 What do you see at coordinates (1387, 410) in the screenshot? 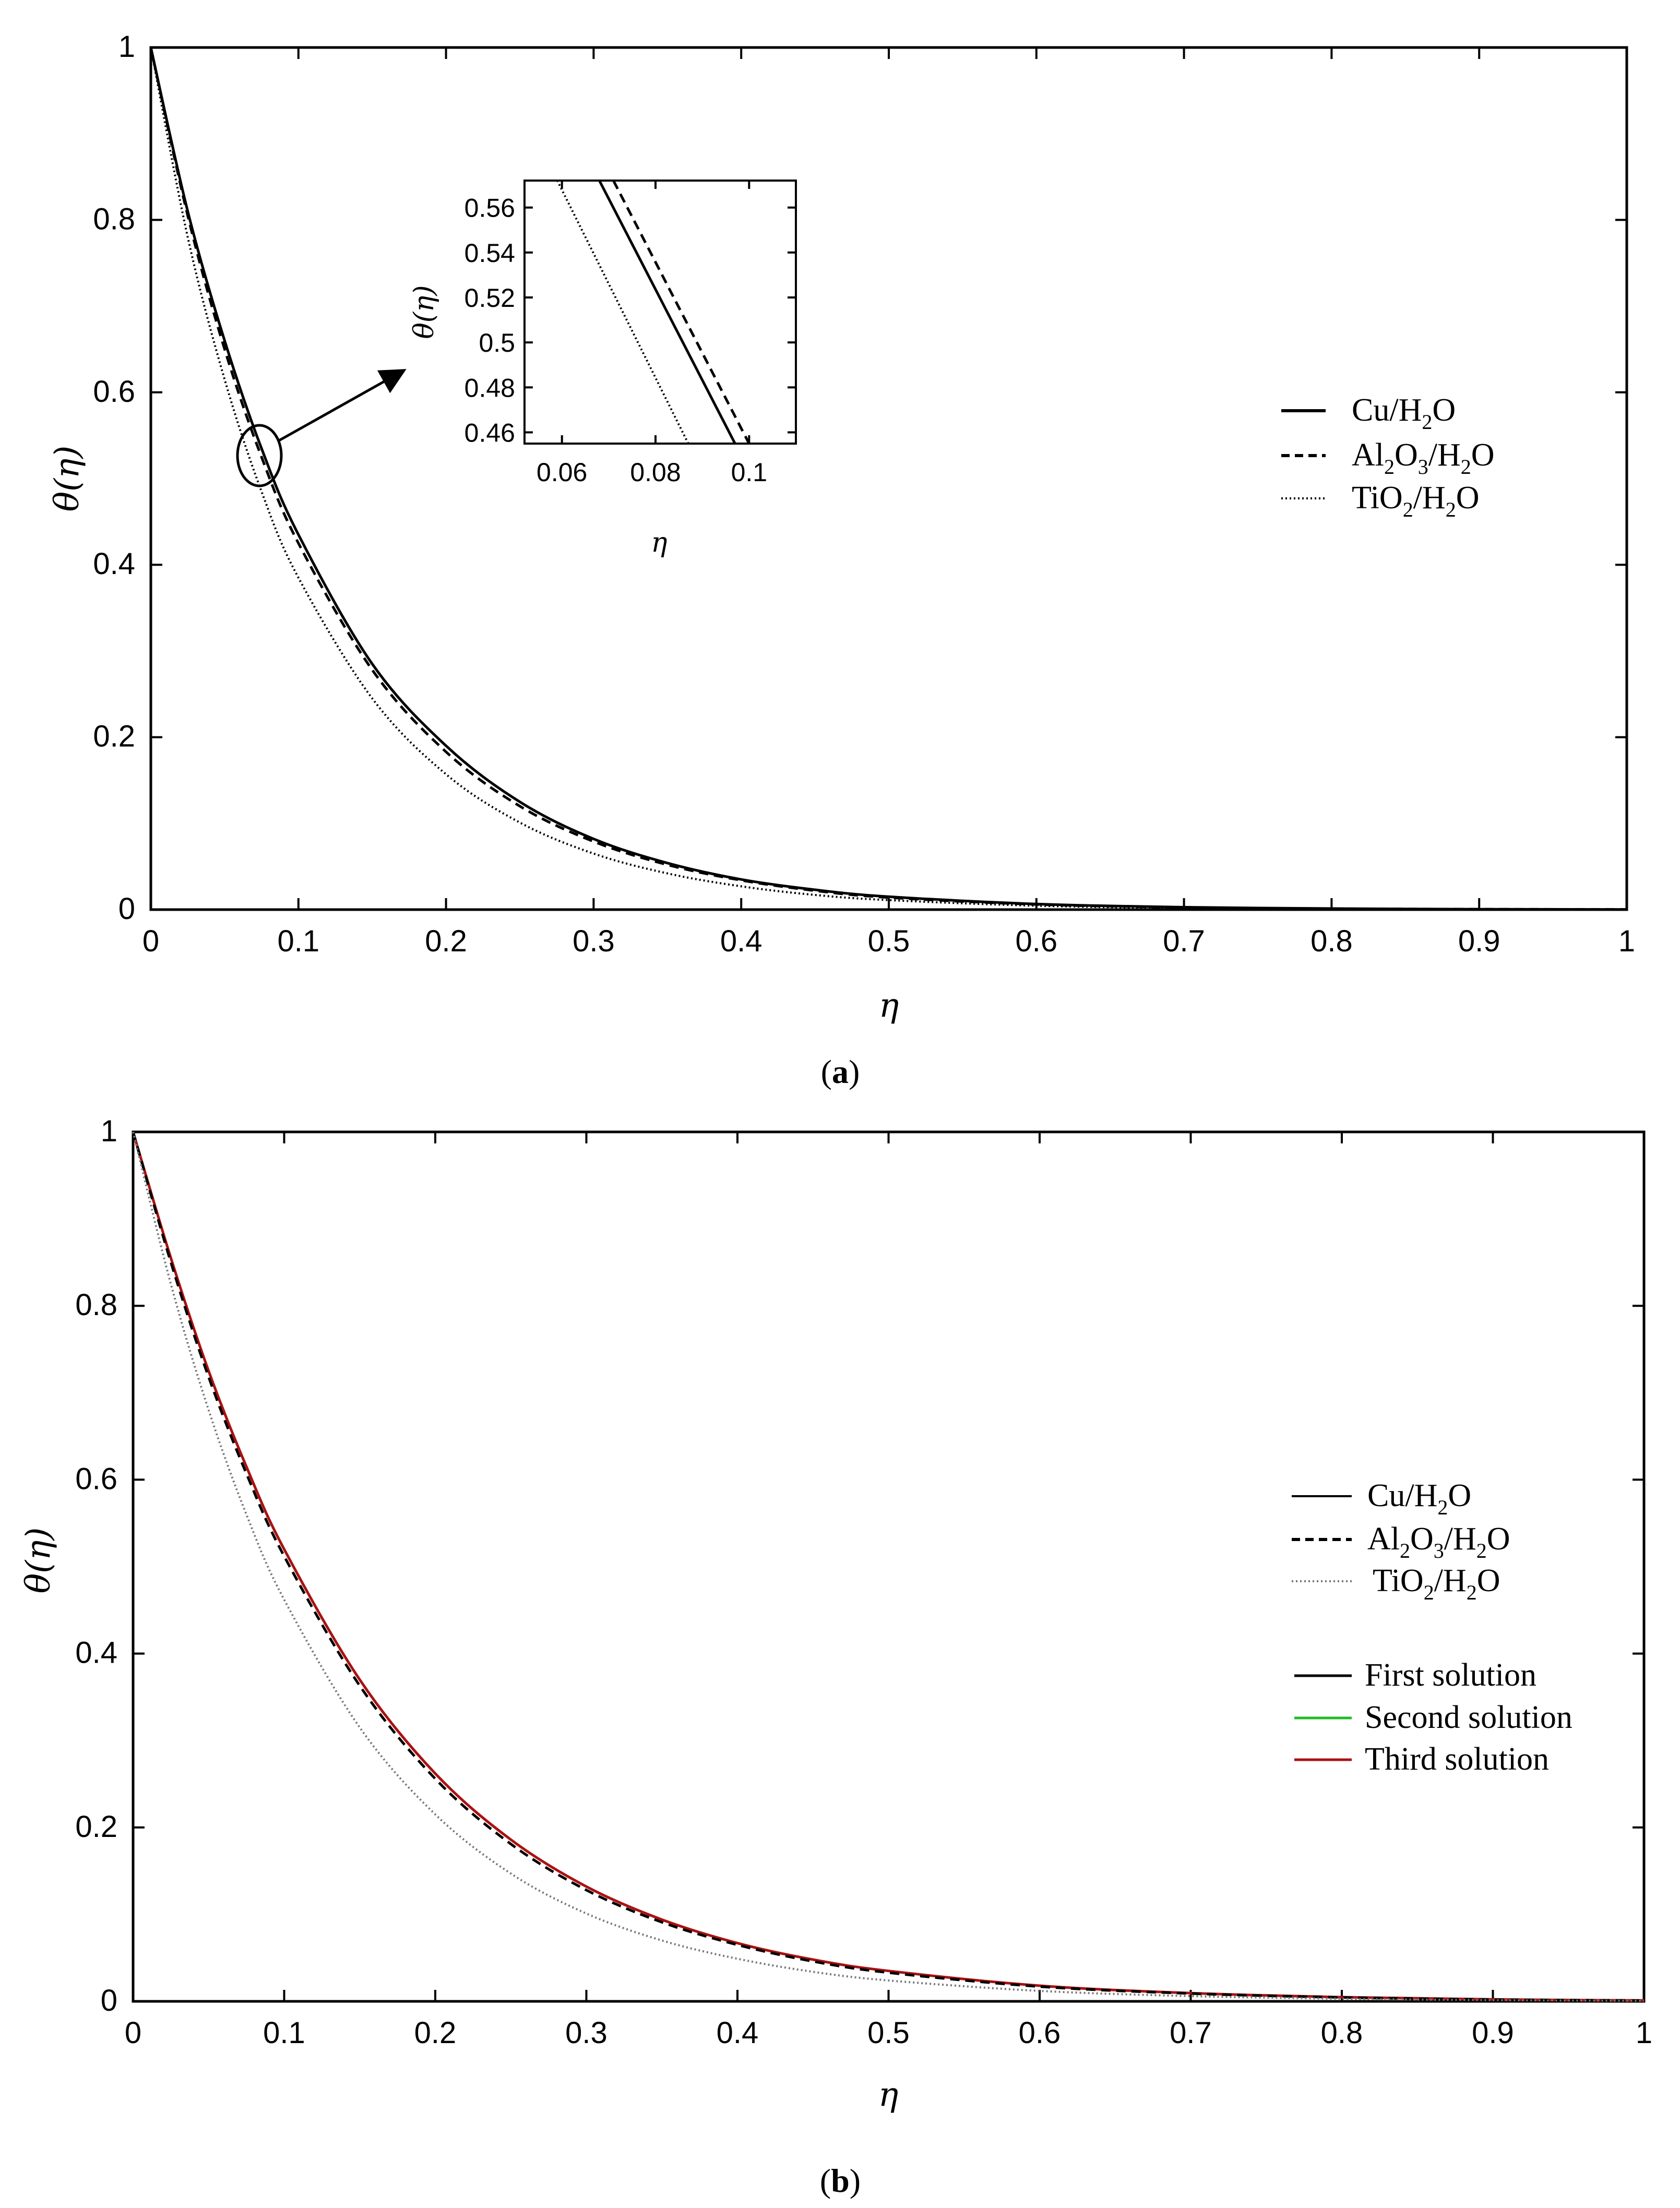
I see `legend-a-cu-t1: Cu/H` at bounding box center [1387, 410].